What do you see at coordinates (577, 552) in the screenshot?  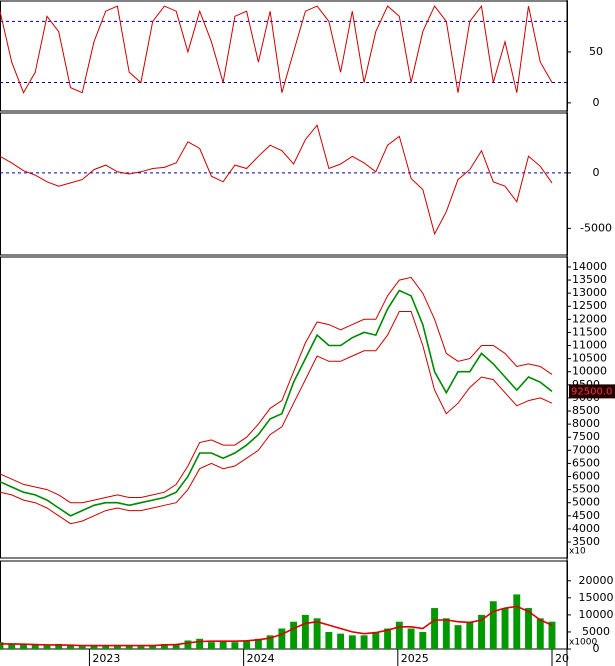 I see `axis-multiplier: x10` at bounding box center [577, 552].